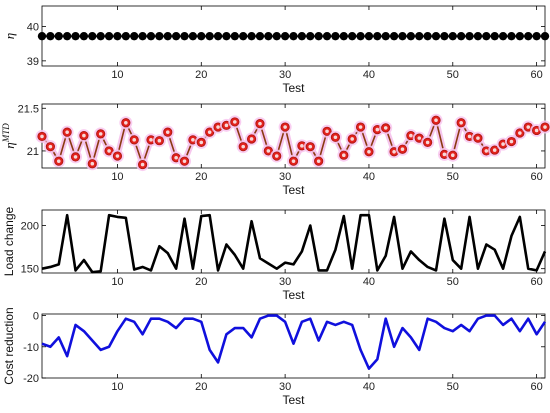  I want to click on y-tick-label: 40, so click(33, 28).